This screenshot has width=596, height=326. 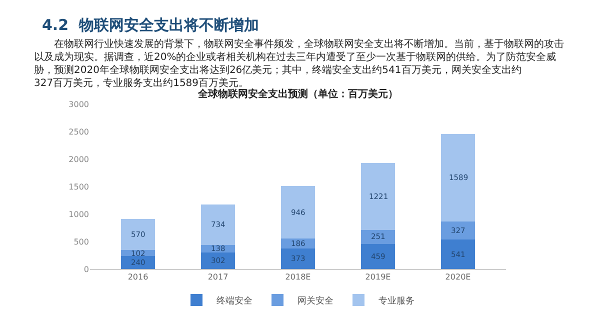 What do you see at coordinates (299, 63) in the screenshot?
I see `text: 在物联网行业快速发展的背景下，物联网安全事件频发，全球物联网安全支出将不断增加。当前，基于物联网的攻击以及成为现实。据调查，近20%的企业或者相关机构在过去三年内遭受了至少一次基于物联网的供给。为了防范安全威胁，预测2020年全球物联网安全支出将达到26亿美元；其中，终端安全支出约541百万美元，网关安全支出约327百万美元，专业服务支出约1589百万美元。` at bounding box center [299, 63].